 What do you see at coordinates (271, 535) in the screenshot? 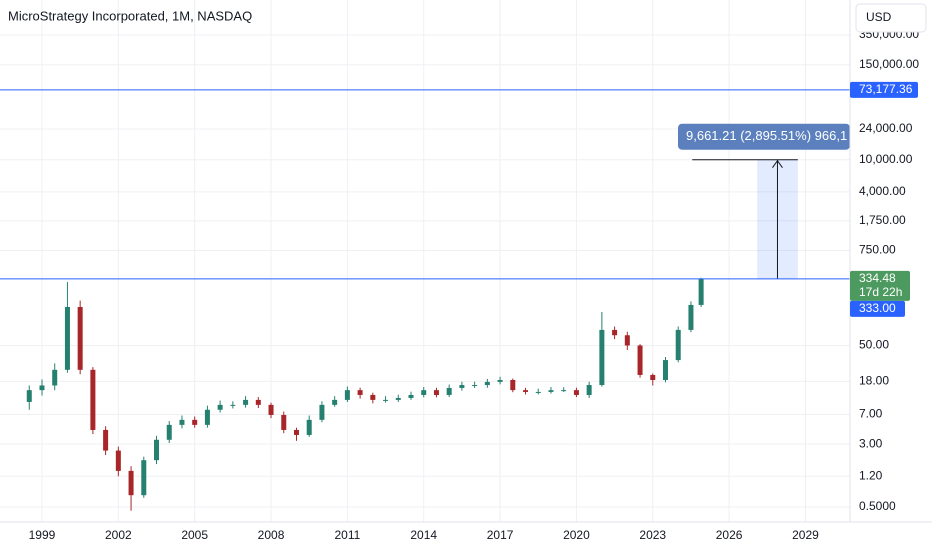
I see `x-tick-label: 2008` at bounding box center [271, 535].